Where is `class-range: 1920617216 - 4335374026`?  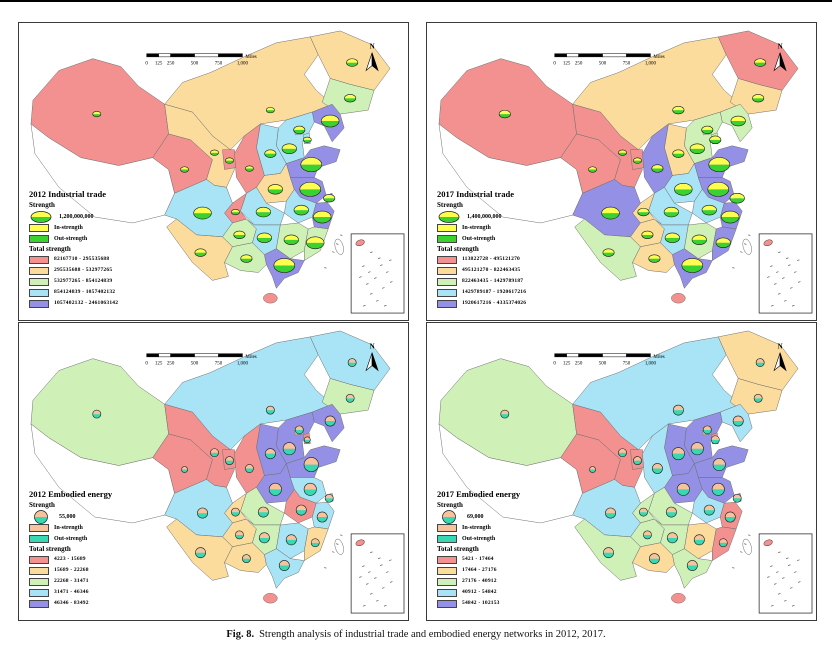 class-range: 1920617216 - 4335374026 is located at coordinates (494, 303).